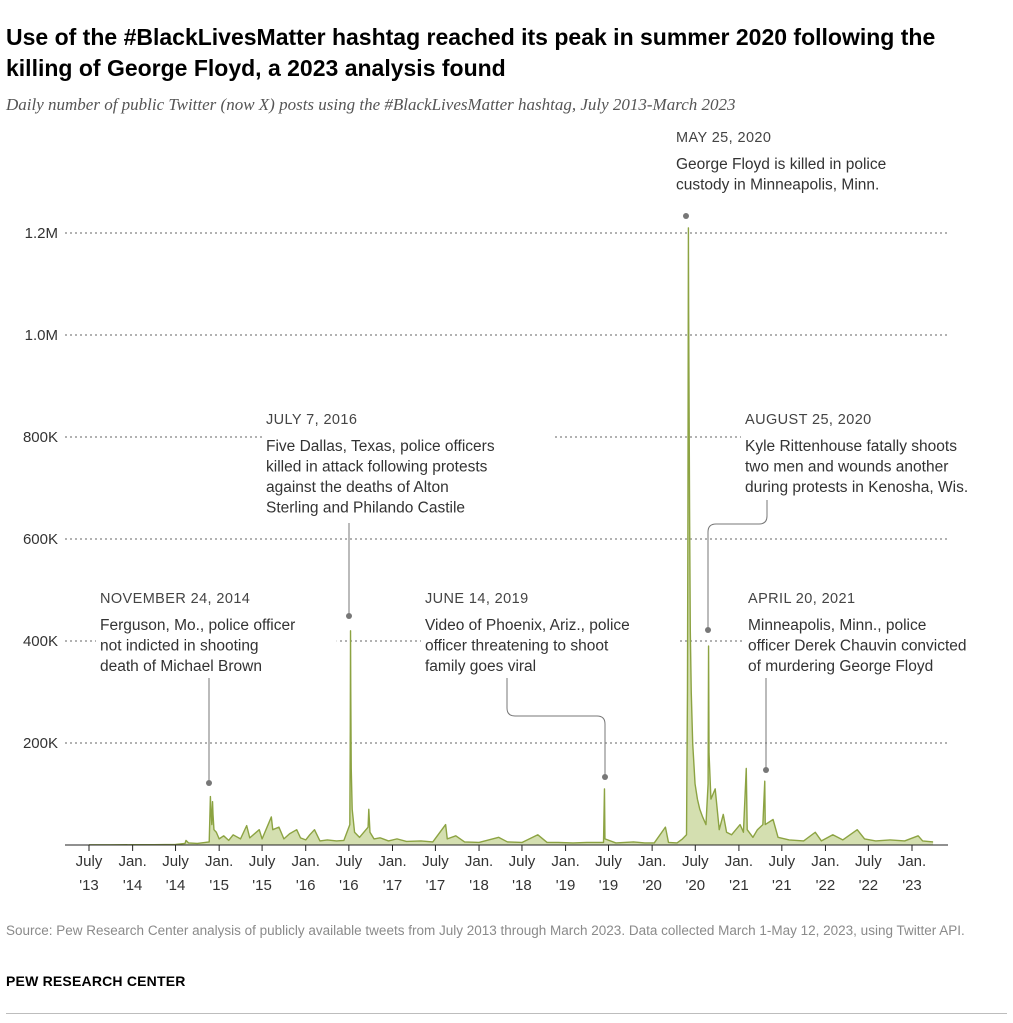 This screenshot has width=1013, height=1023. Describe the element at coordinates (477, 599) in the screenshot. I see `annotation-date: JUNE 14, 2019` at that location.